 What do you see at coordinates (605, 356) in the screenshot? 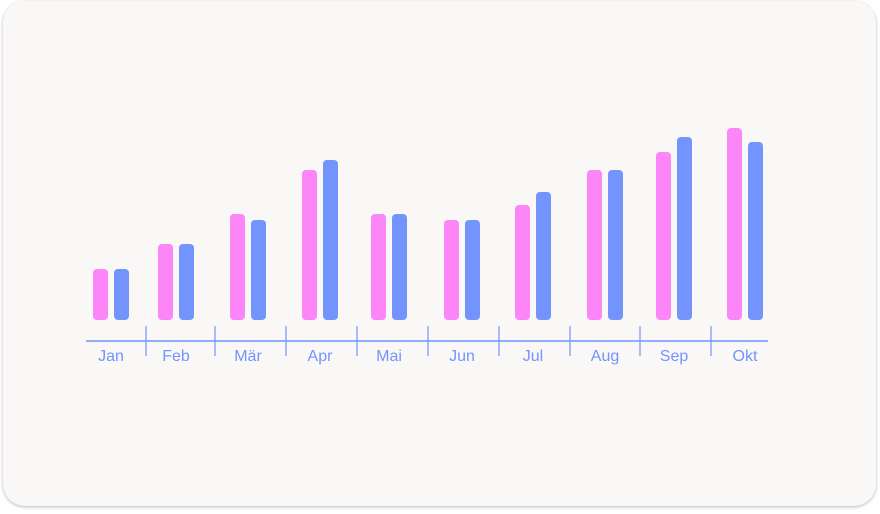
I see `x-tick-label: Aug` at bounding box center [605, 356].